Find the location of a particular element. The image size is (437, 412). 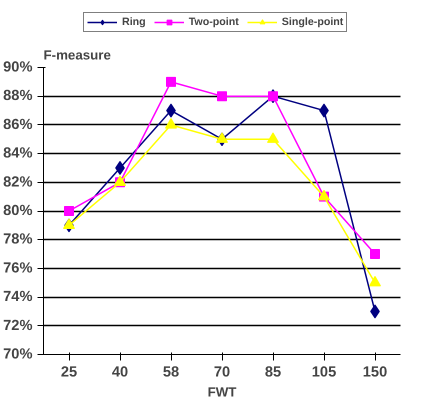

y-tick-label: 90% is located at coordinates (18, 68).